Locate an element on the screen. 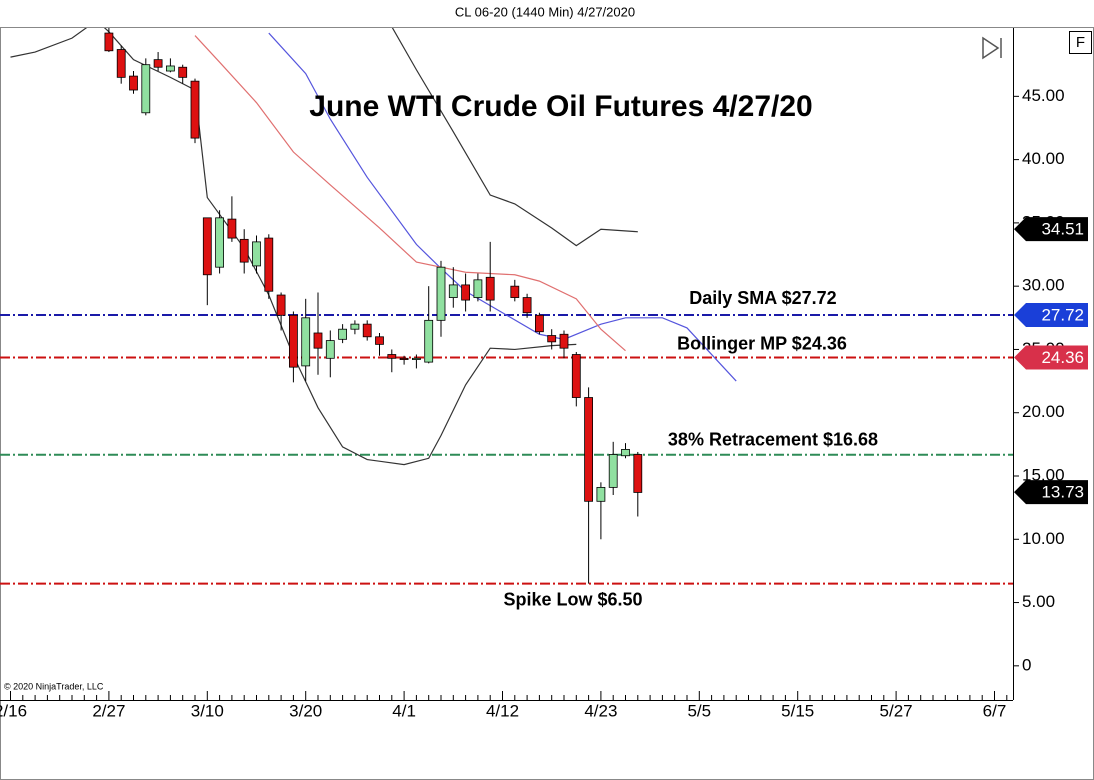  y-tick-label: 30.00 is located at coordinates (1043, 285).